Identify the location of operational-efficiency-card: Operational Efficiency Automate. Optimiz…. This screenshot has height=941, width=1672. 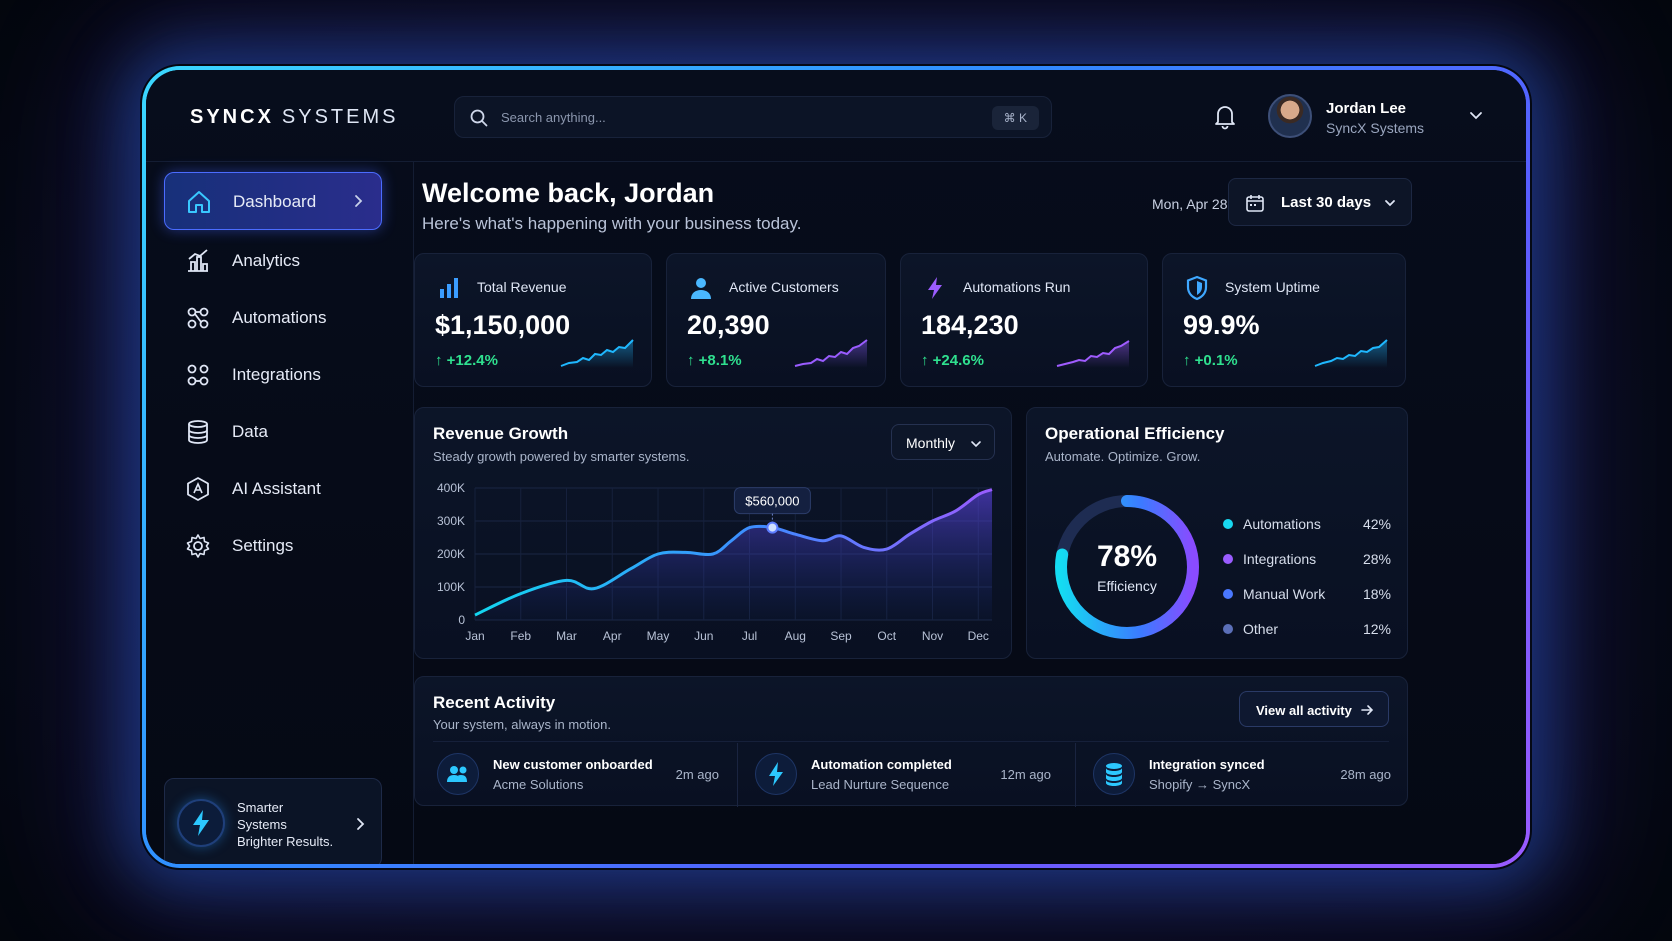
(1217, 533).